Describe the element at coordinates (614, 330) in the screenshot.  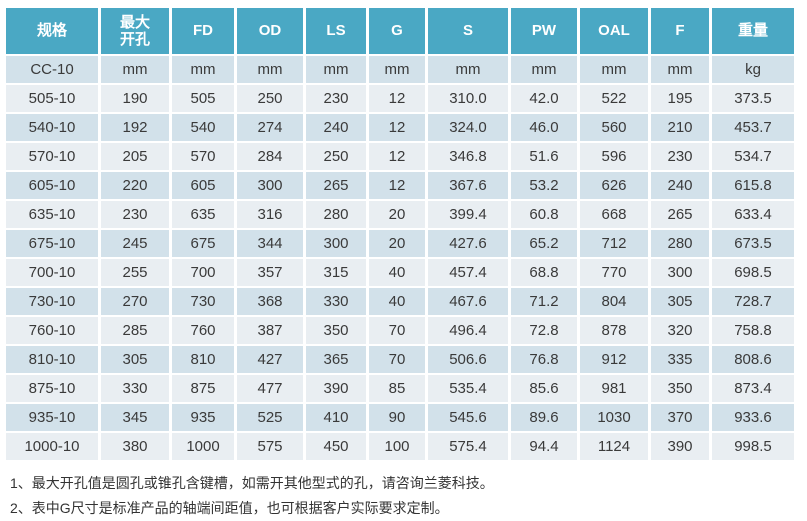
I see `value-cell: 878` at that location.